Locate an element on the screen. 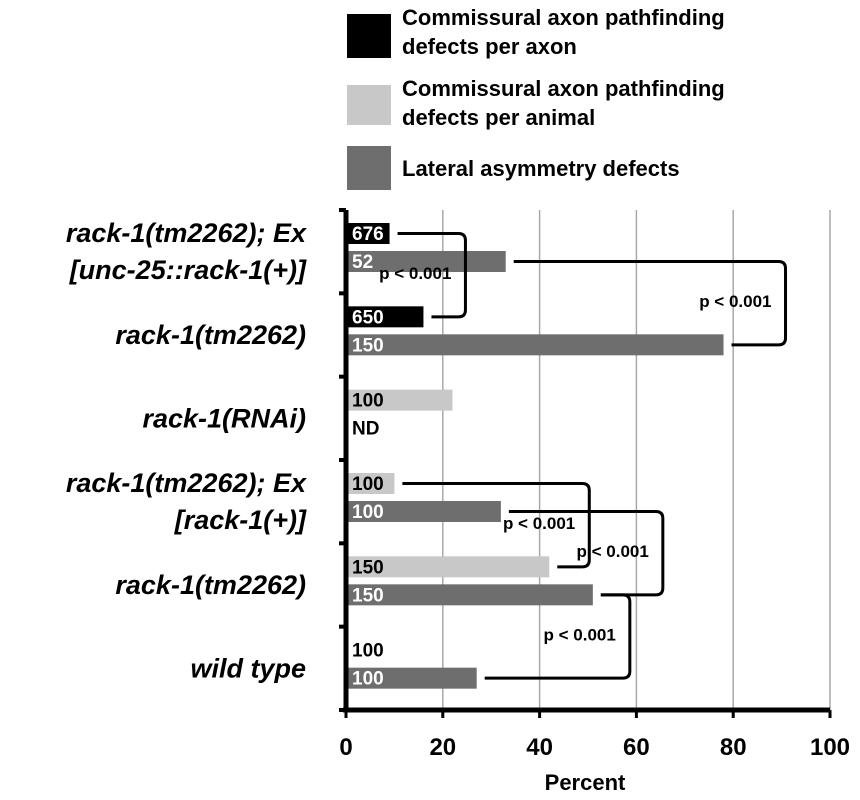 Image resolution: width=860 pixels, height=800 pixels. bar-n-label-5-0: 100 is located at coordinates (368, 651).